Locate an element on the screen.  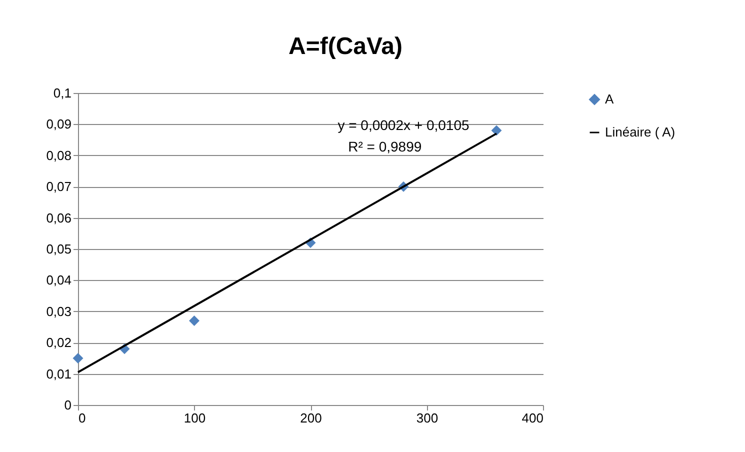
y-tick-label: 0,02 is located at coordinates (59, 342).